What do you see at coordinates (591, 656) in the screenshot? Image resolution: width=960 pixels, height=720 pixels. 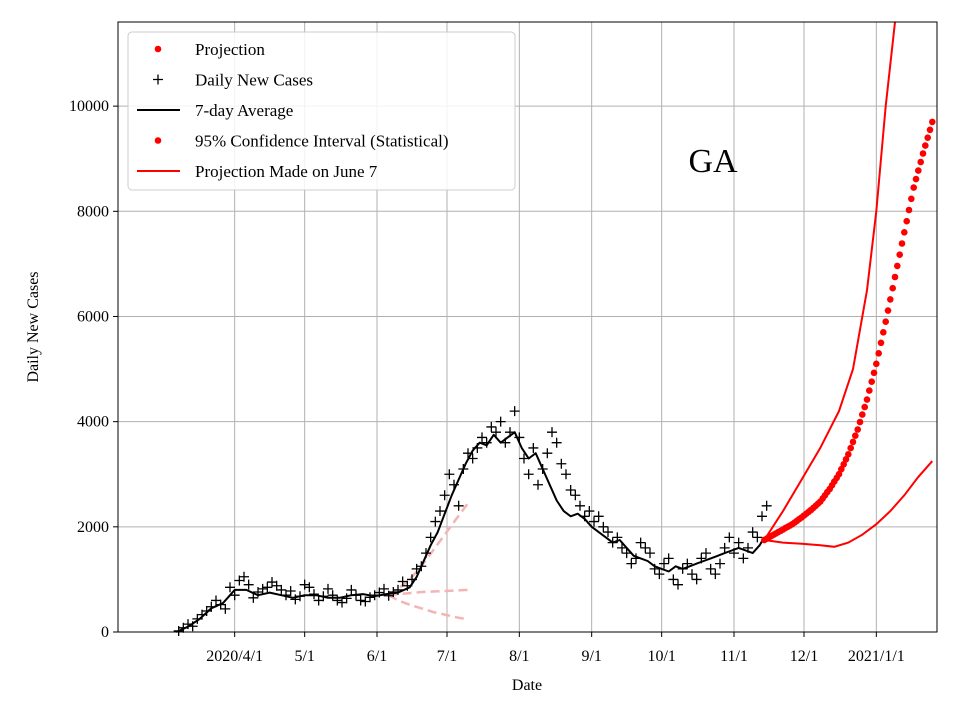 I see `x-tick-label: 9/1` at bounding box center [591, 656].